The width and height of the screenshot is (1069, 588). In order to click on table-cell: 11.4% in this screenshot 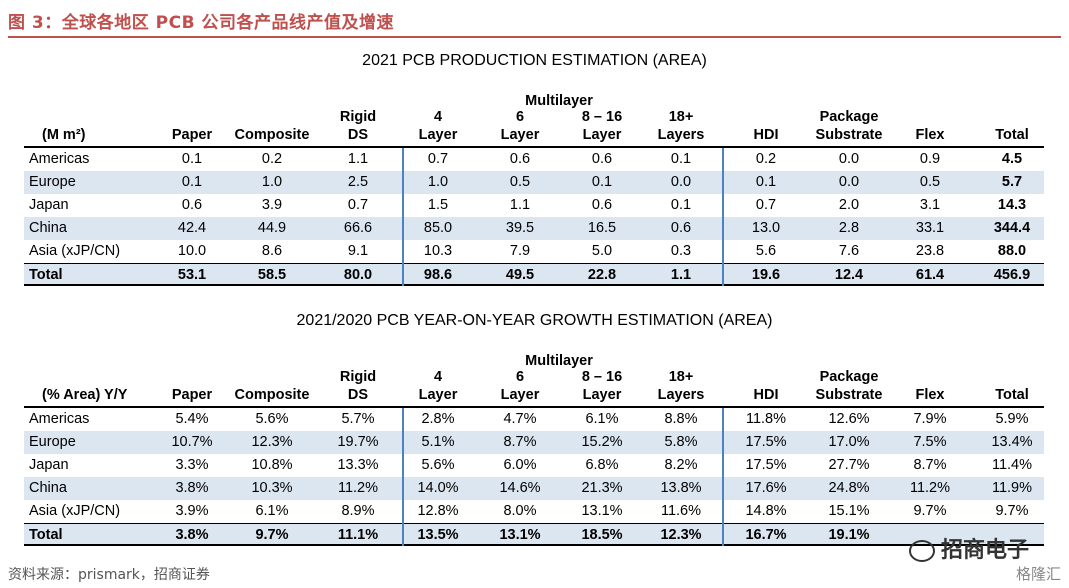, I will do `click(1012, 465)`.